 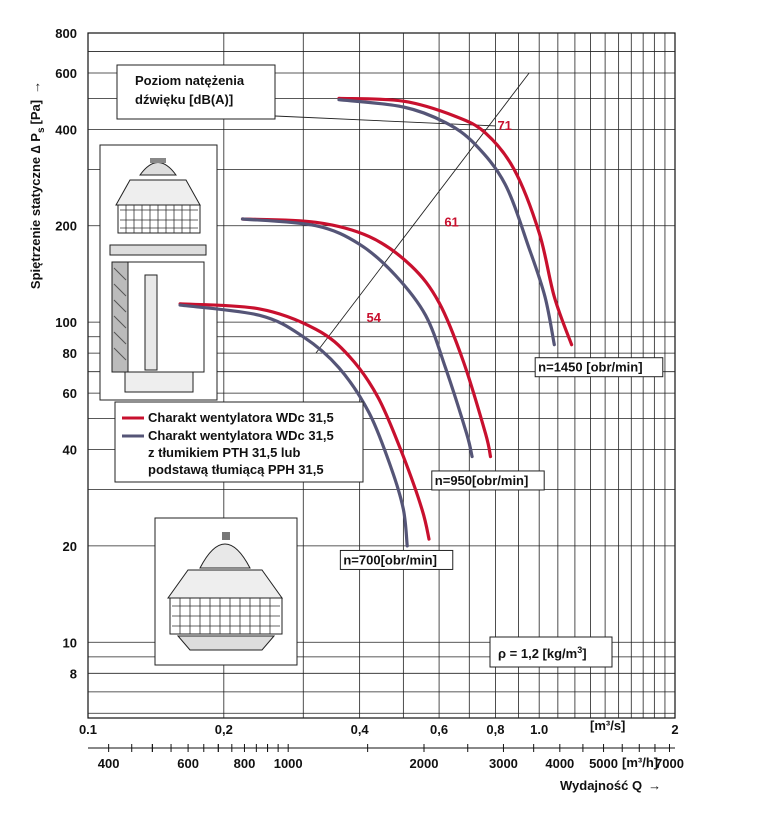 I want to click on y-axis-label: Spiętrzenie statyczne ∆ Ps[Pa]→, so click(x=37, y=185).